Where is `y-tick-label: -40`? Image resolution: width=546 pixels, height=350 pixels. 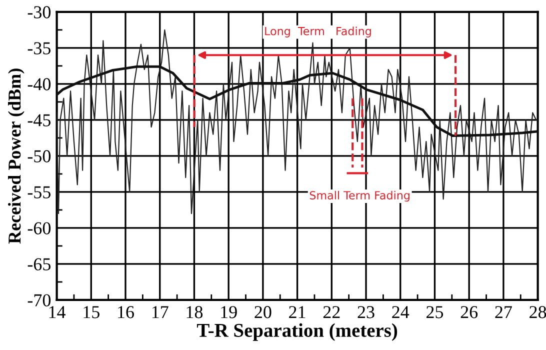
y-tick-label: -40 is located at coordinates (39, 84).